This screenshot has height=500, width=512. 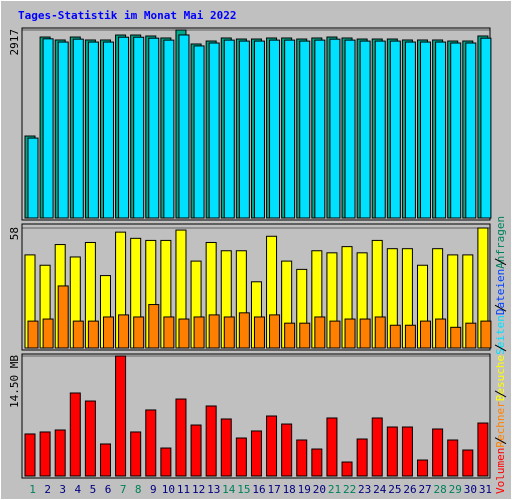 What do you see at coordinates (213, 489) in the screenshot?
I see `x-tick-label: 13` at bounding box center [213, 489].